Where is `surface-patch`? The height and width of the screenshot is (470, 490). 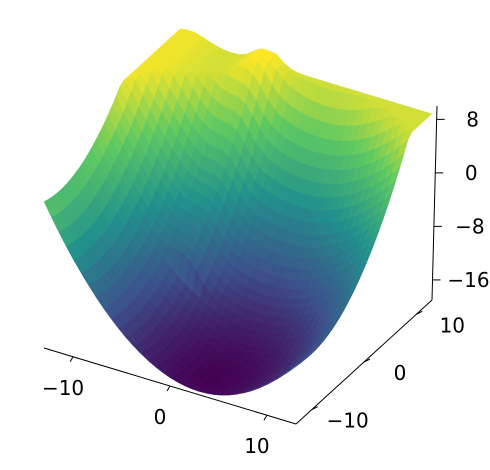
surface-patch is located at coordinates (294, 366).